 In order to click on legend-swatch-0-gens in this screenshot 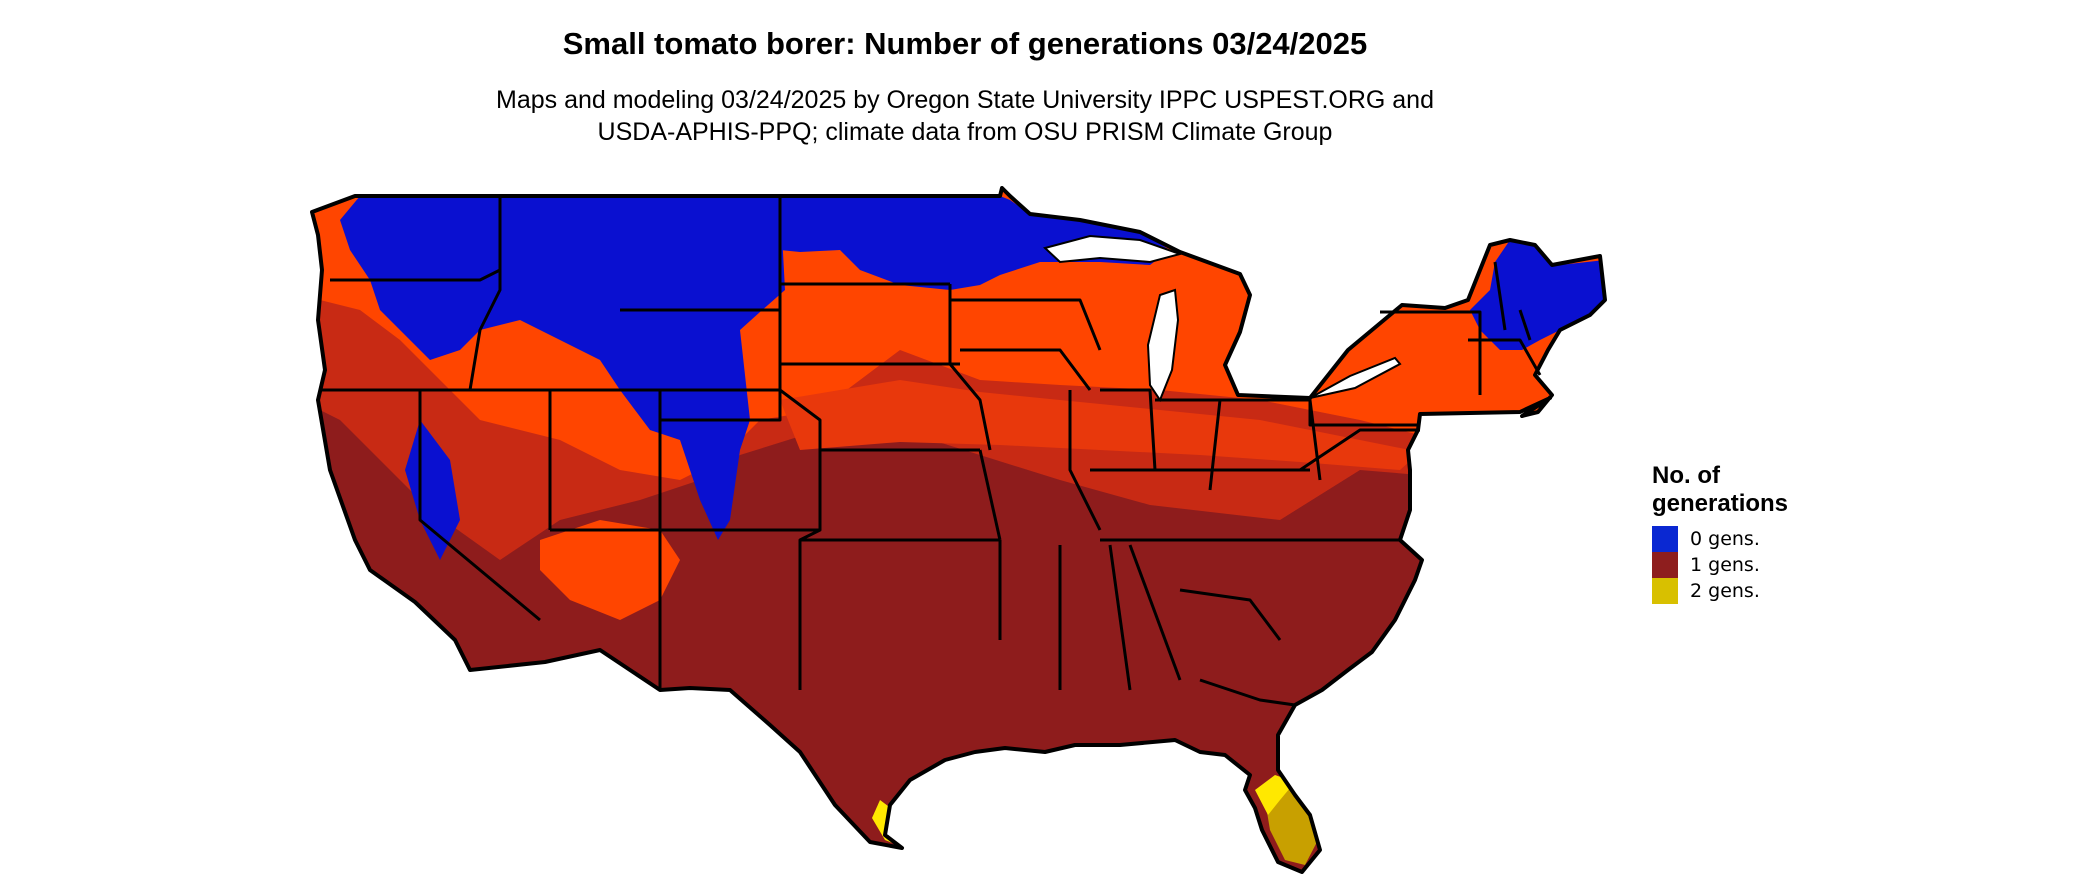, I will do `click(1665, 539)`.